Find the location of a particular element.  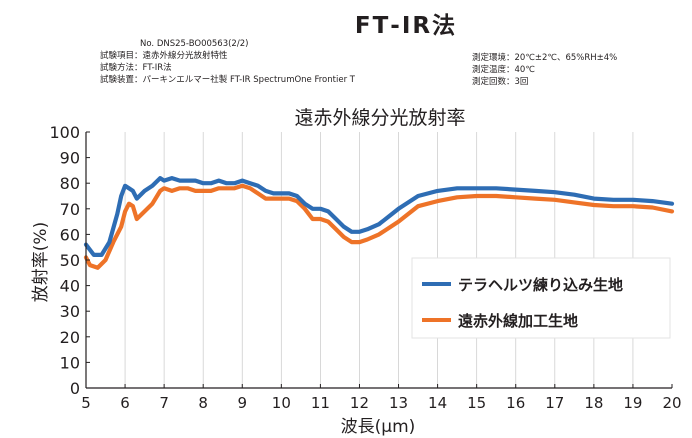

x-tick-label-11: 16 is located at coordinates (515, 403).